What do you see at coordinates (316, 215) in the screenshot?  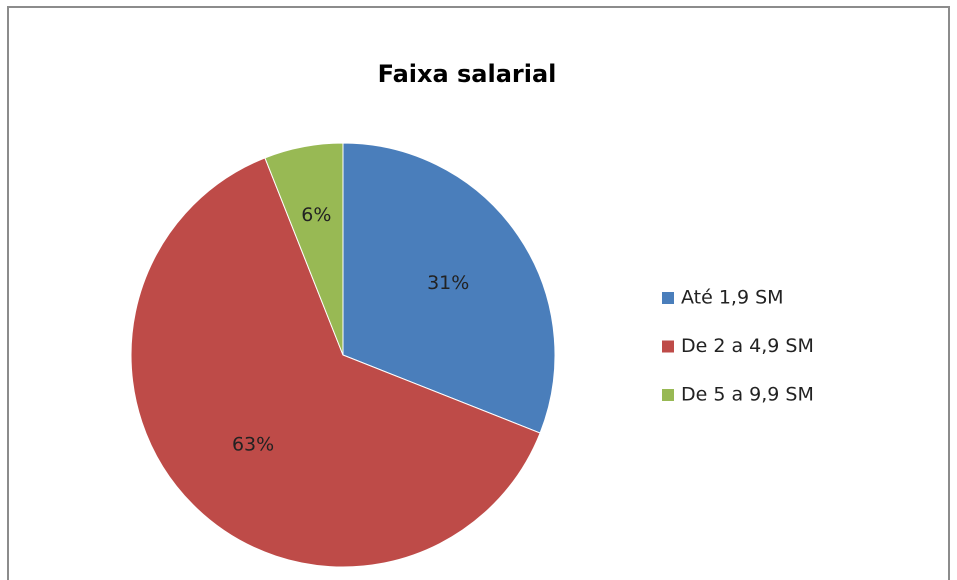 I see `data-label: 6%` at bounding box center [316, 215].